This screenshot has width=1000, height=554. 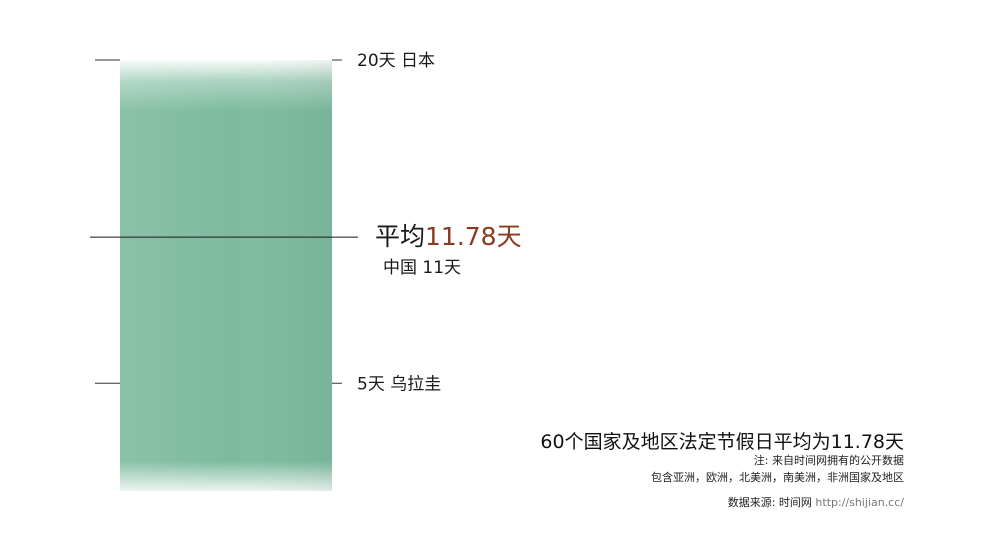 What do you see at coordinates (859, 502) in the screenshot?
I see `source-url: http://shijian.cc/` at bounding box center [859, 502].